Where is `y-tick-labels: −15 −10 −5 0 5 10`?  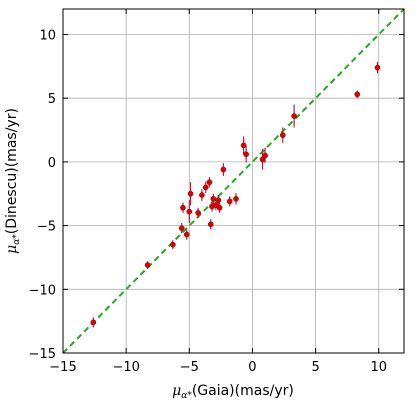 y-tick-labels: −15 −10 −5 0 5 10 is located at coordinates (42, 195).